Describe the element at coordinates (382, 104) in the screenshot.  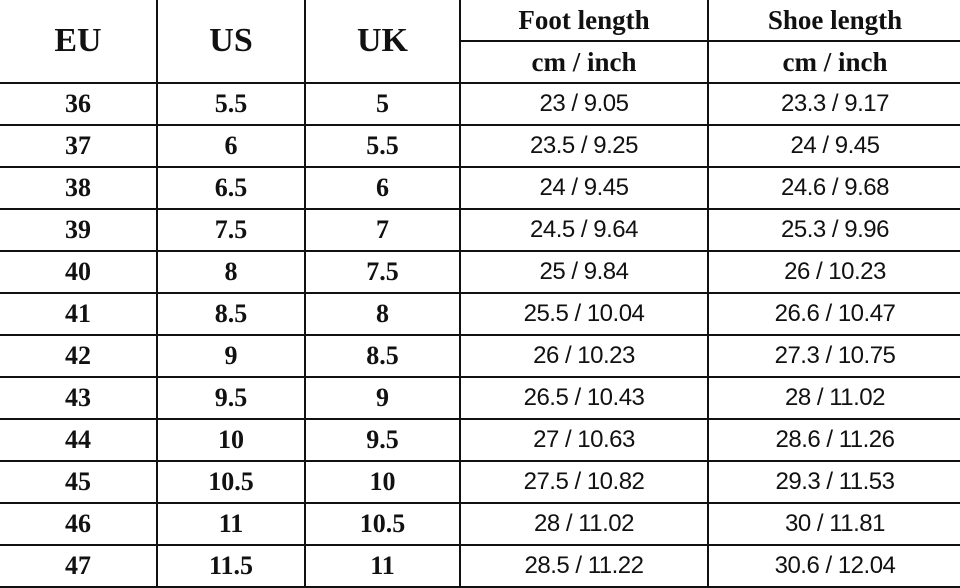
I see `cell-uk: 5` at that location.